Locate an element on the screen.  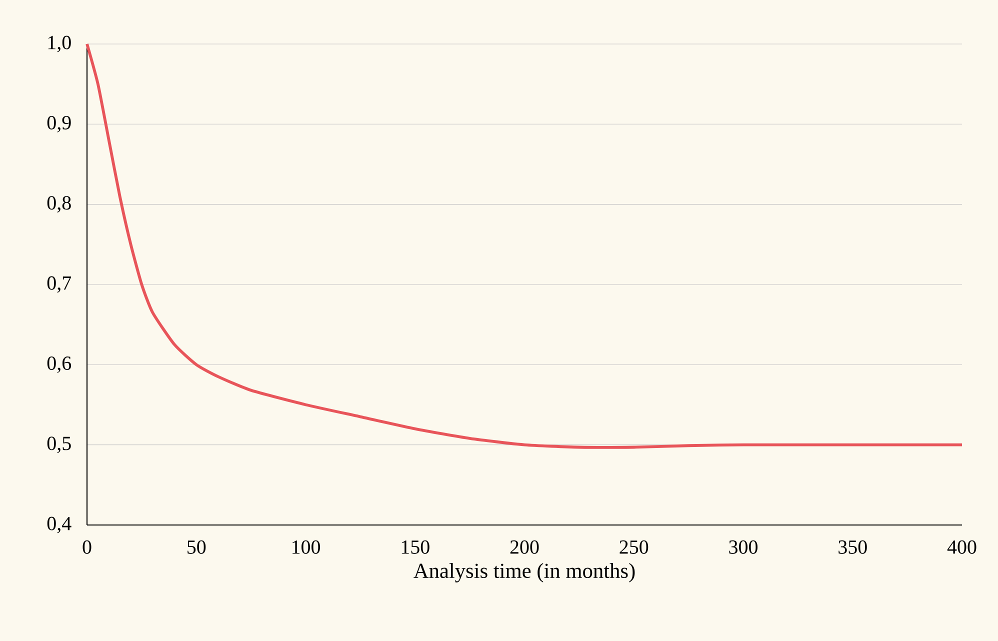
y-tick-label: 0,8 is located at coordinates (59, 204).